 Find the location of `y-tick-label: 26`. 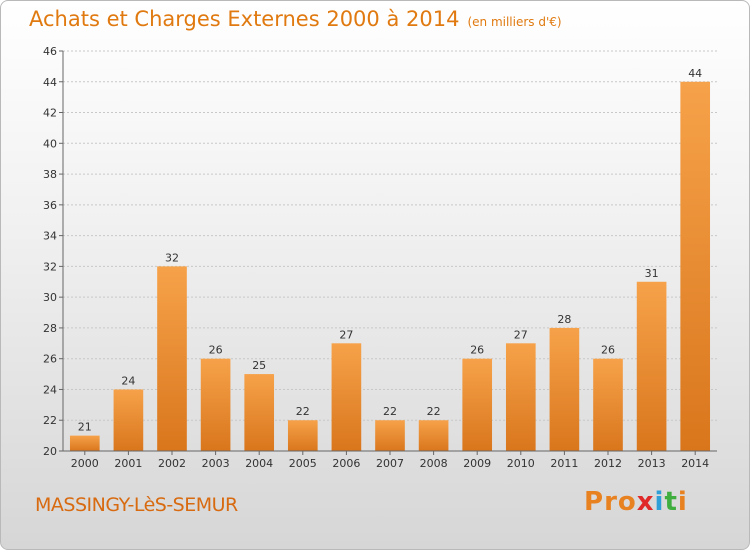

y-tick-label: 26 is located at coordinates (50, 359).